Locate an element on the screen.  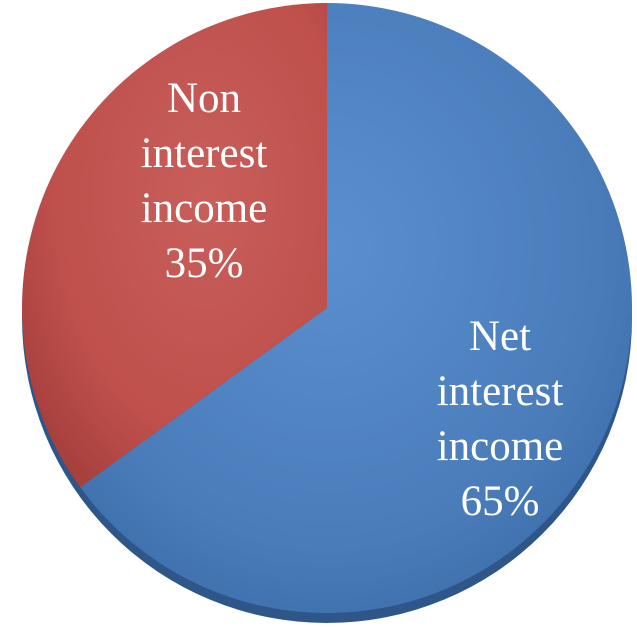
slice-label-line: 65% is located at coordinates (500, 501).